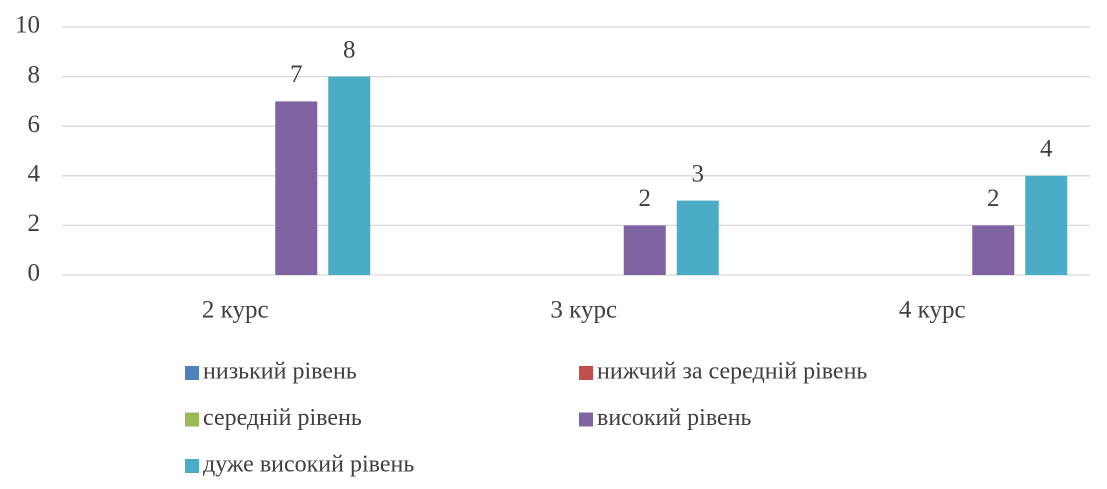  I want to click on legend-label: низький рівень, so click(280, 372).